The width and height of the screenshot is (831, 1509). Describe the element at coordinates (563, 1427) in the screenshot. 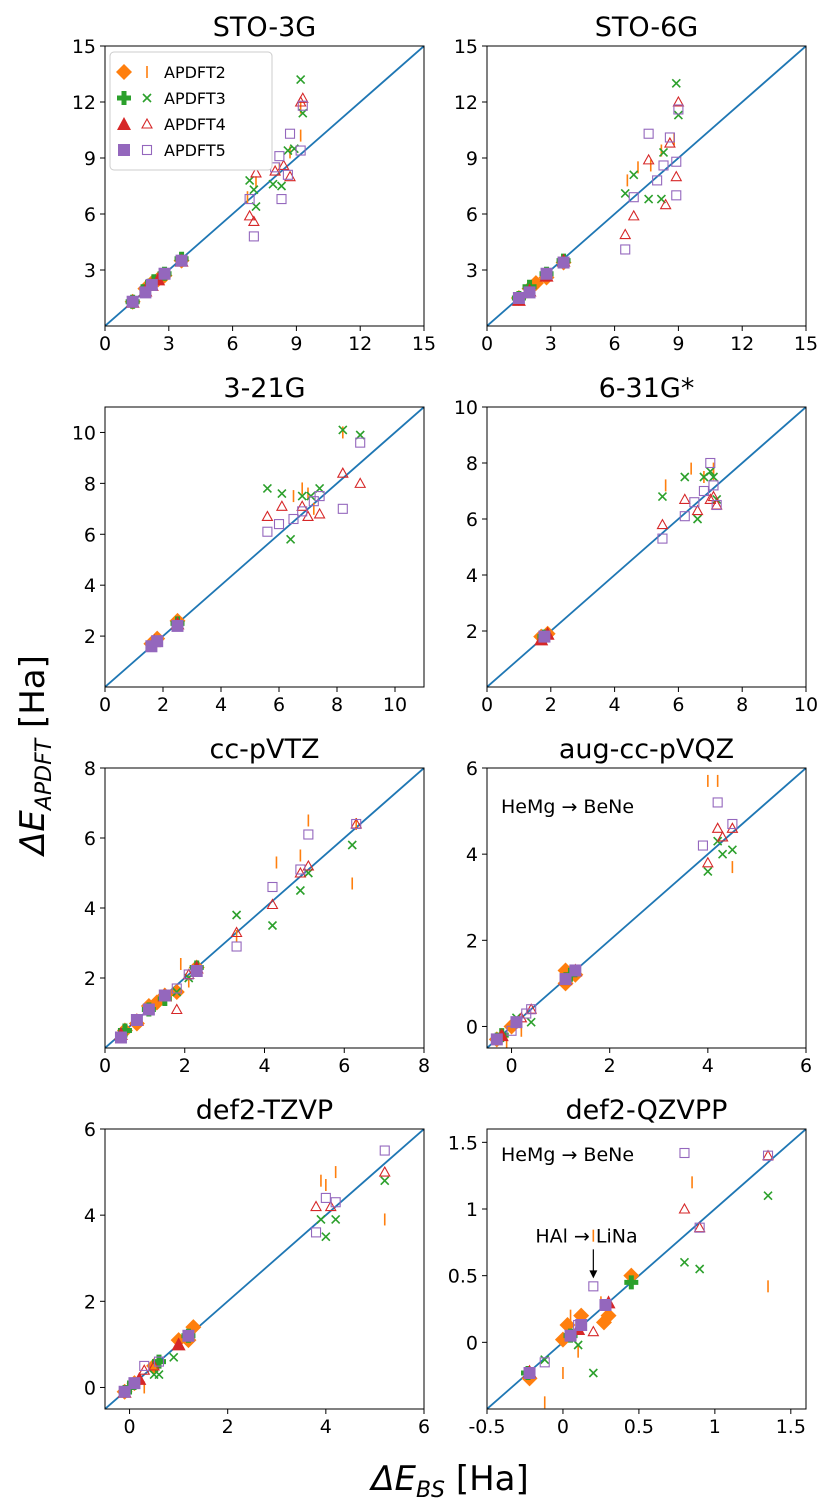

I see `xtick-label-def2-qzvpp-1: 0` at that location.